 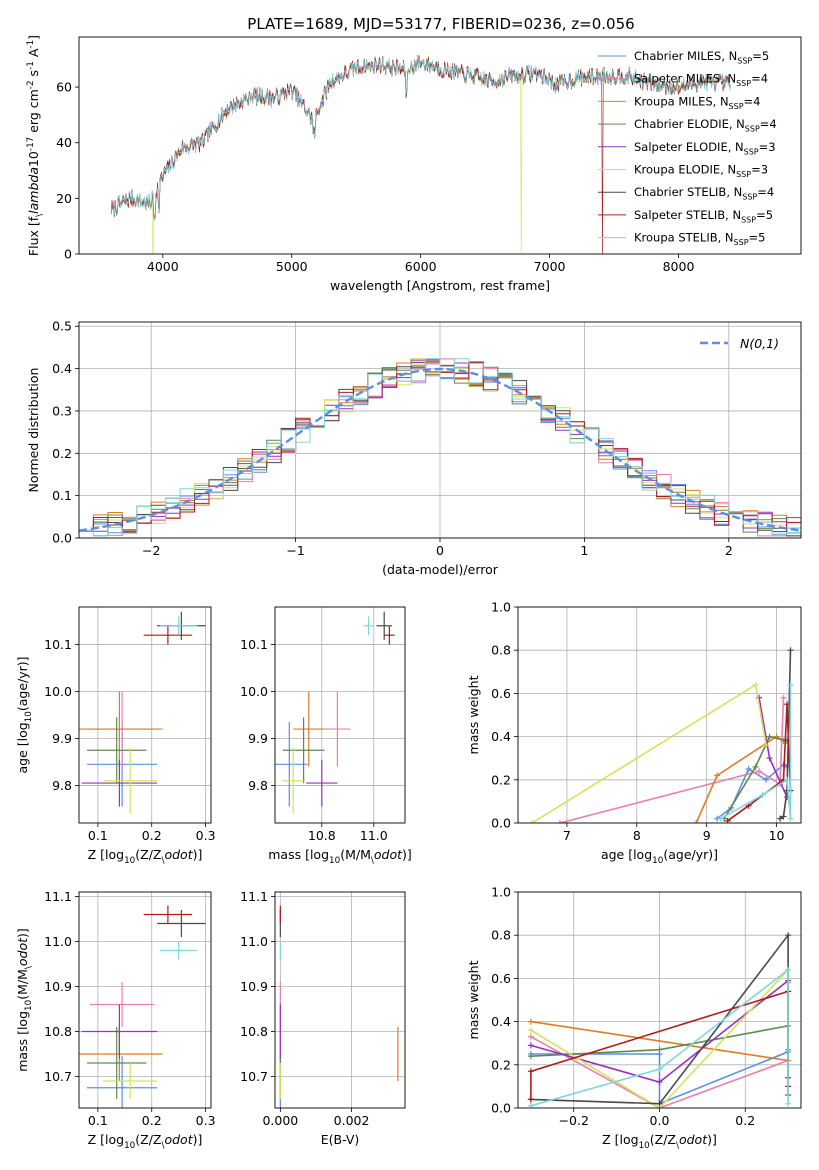 What do you see at coordinates (206, 1120) in the screenshot?
I see `mass-vs-z-x-tick-label: 0.3` at bounding box center [206, 1120].